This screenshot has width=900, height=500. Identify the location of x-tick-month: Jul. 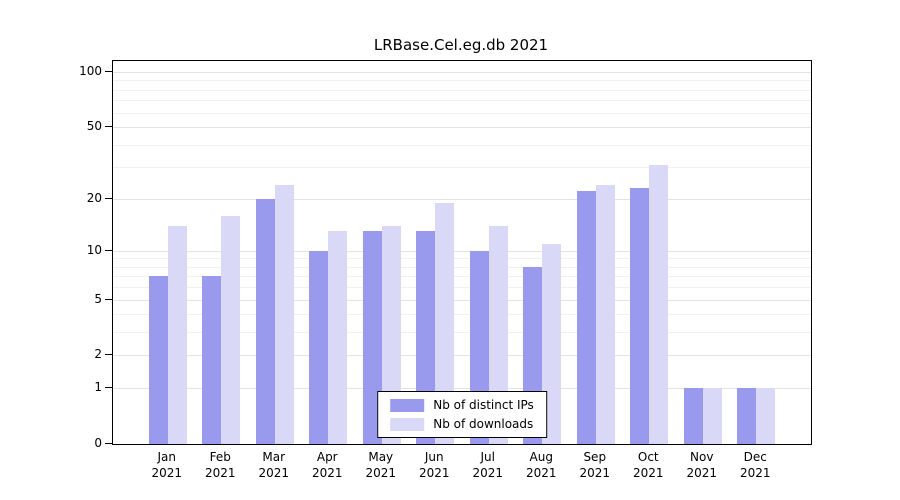
(487, 457).